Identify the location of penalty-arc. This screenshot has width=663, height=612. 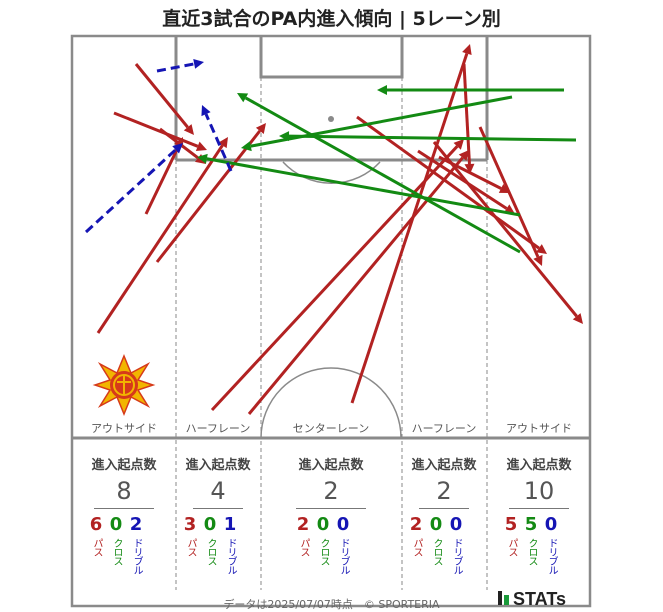
(331, 172).